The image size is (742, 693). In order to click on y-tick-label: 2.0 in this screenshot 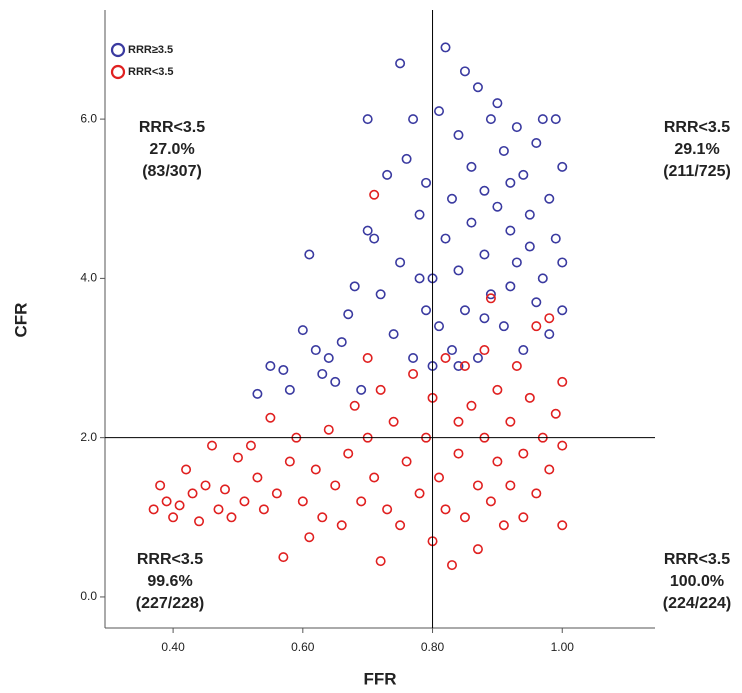, I will do `click(88, 437)`.